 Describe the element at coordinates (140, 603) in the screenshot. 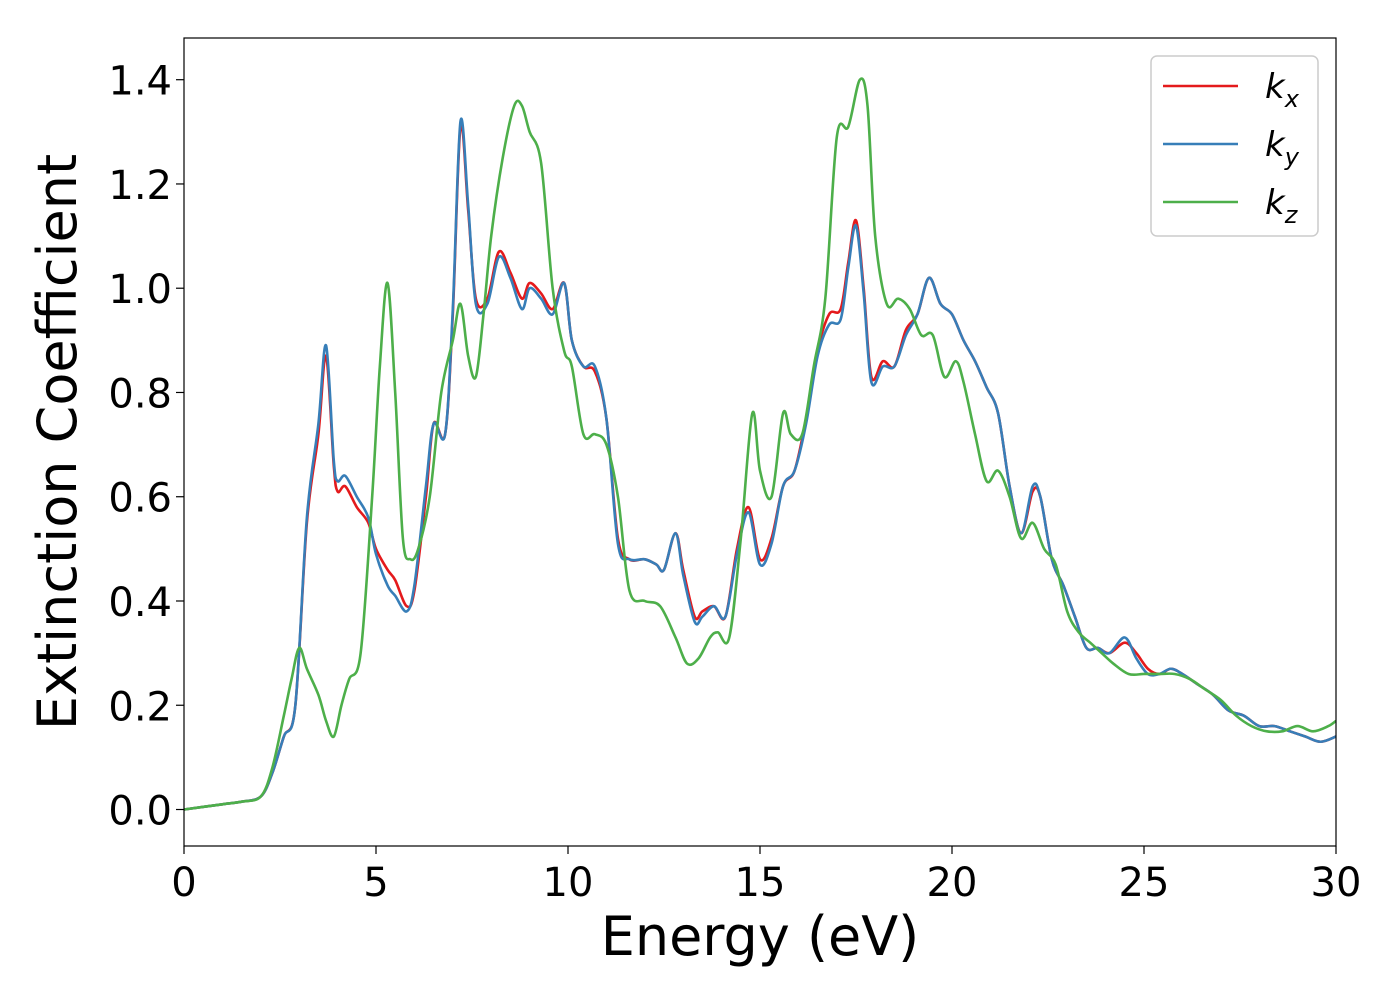

I see `y-tick-label: 0.4` at that location.